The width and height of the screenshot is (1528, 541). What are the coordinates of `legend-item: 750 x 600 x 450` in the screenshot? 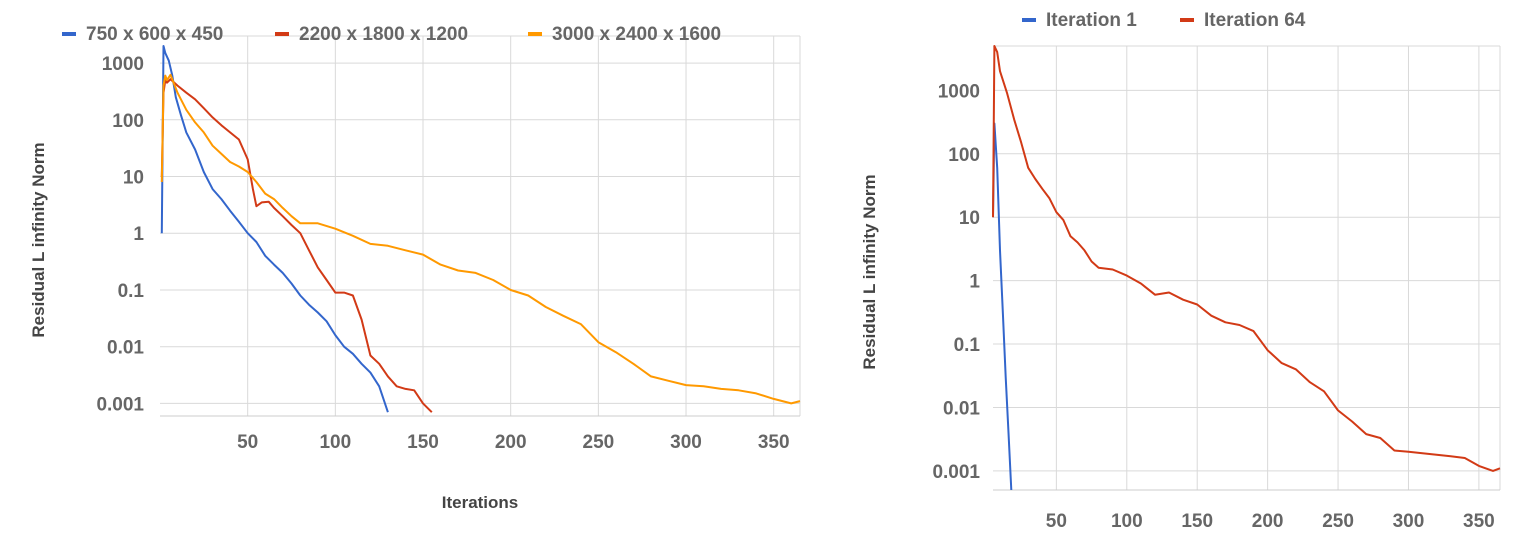 It's located at (142, 34).